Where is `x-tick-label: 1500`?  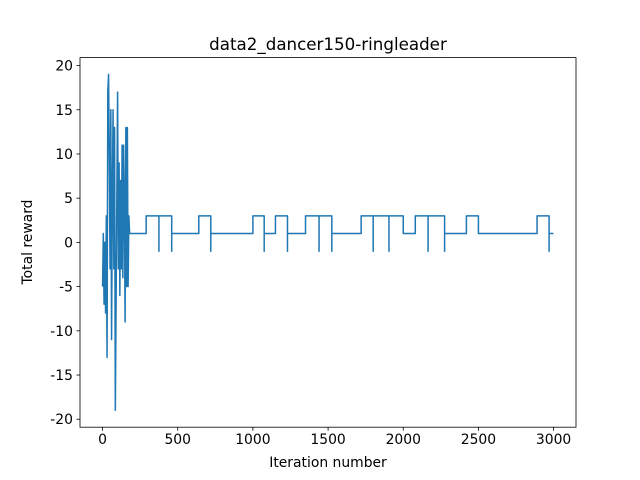
x-tick-label: 1500 is located at coordinates (327, 440).